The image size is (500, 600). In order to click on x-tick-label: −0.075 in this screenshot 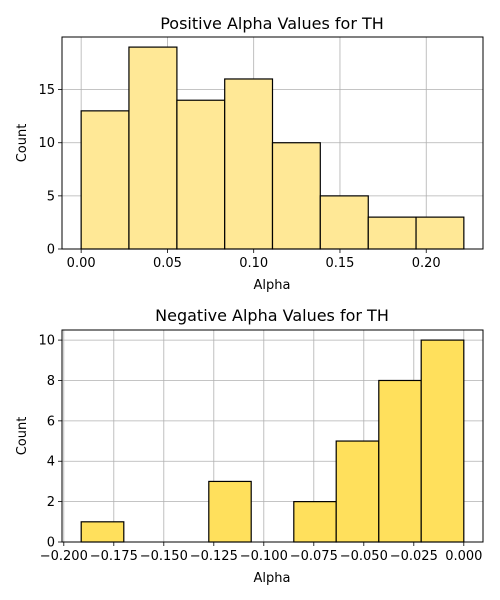, I will do `click(314, 556)`.